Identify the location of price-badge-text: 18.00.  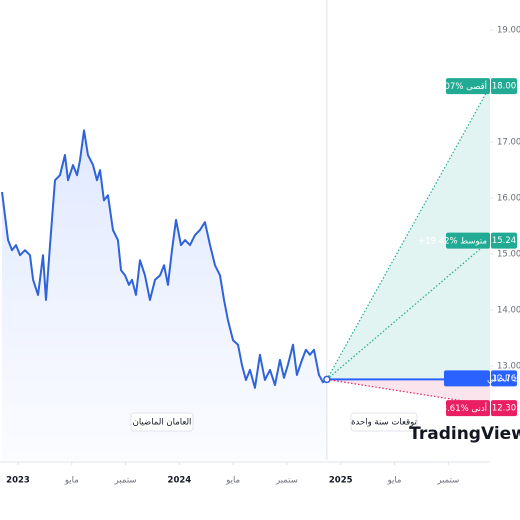
(504, 87).